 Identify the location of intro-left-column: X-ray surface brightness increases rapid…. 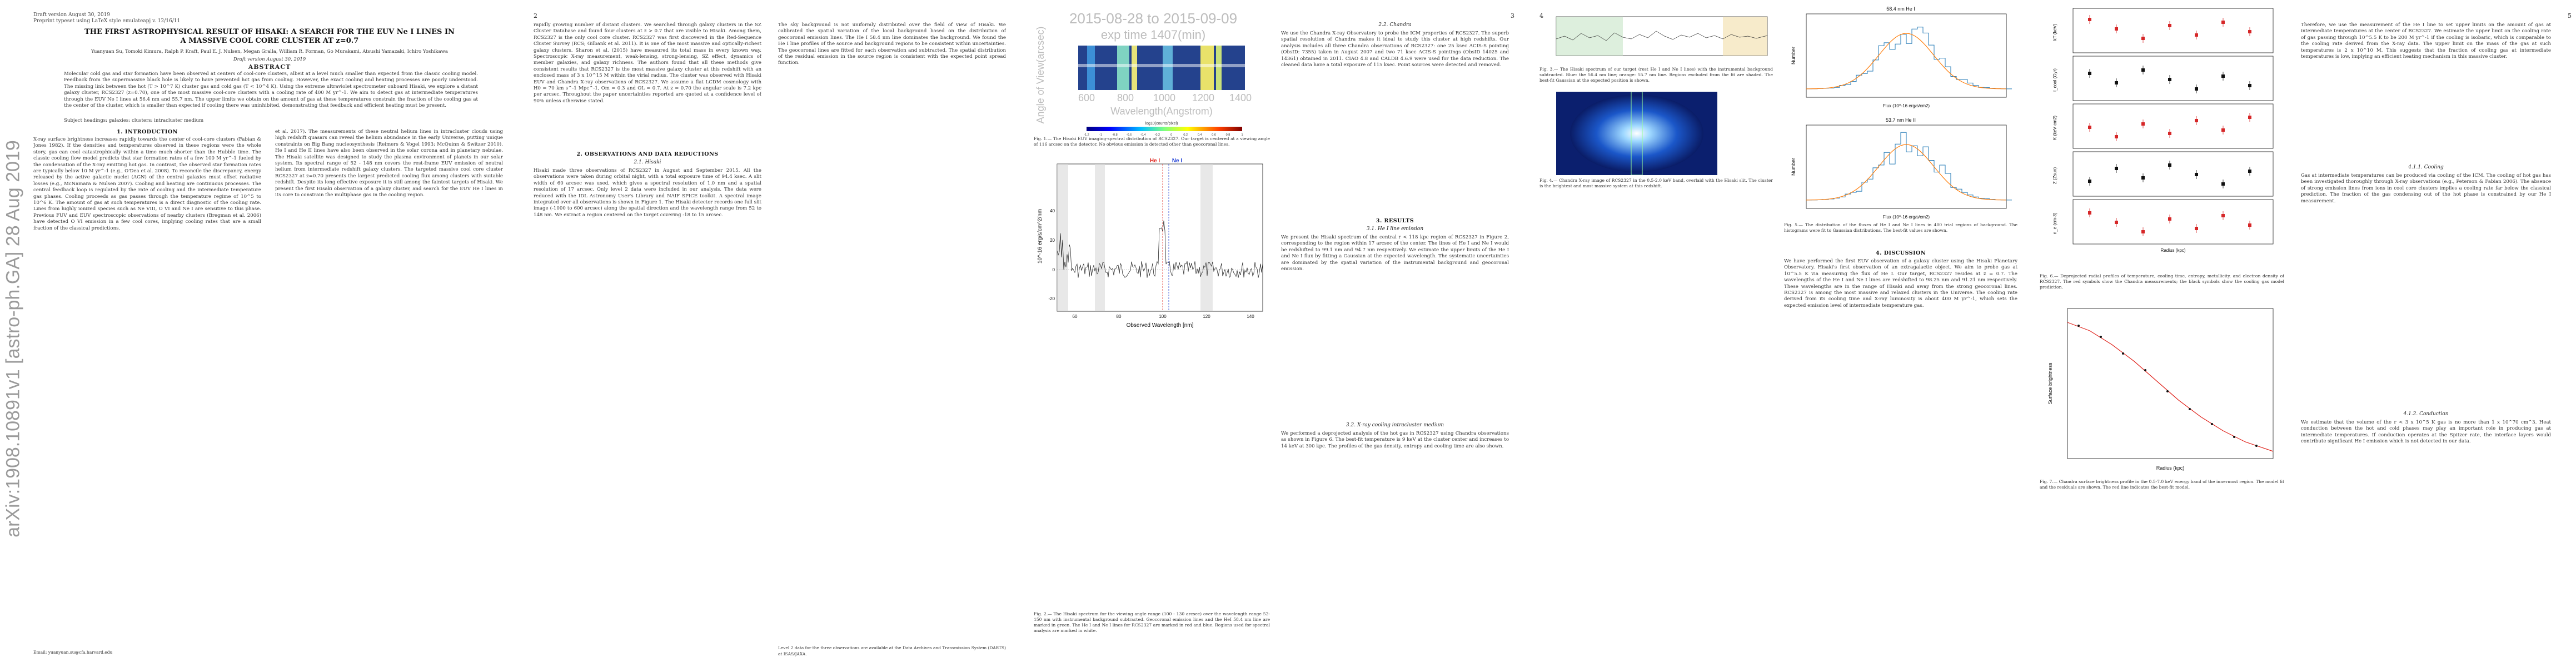
(147, 184).